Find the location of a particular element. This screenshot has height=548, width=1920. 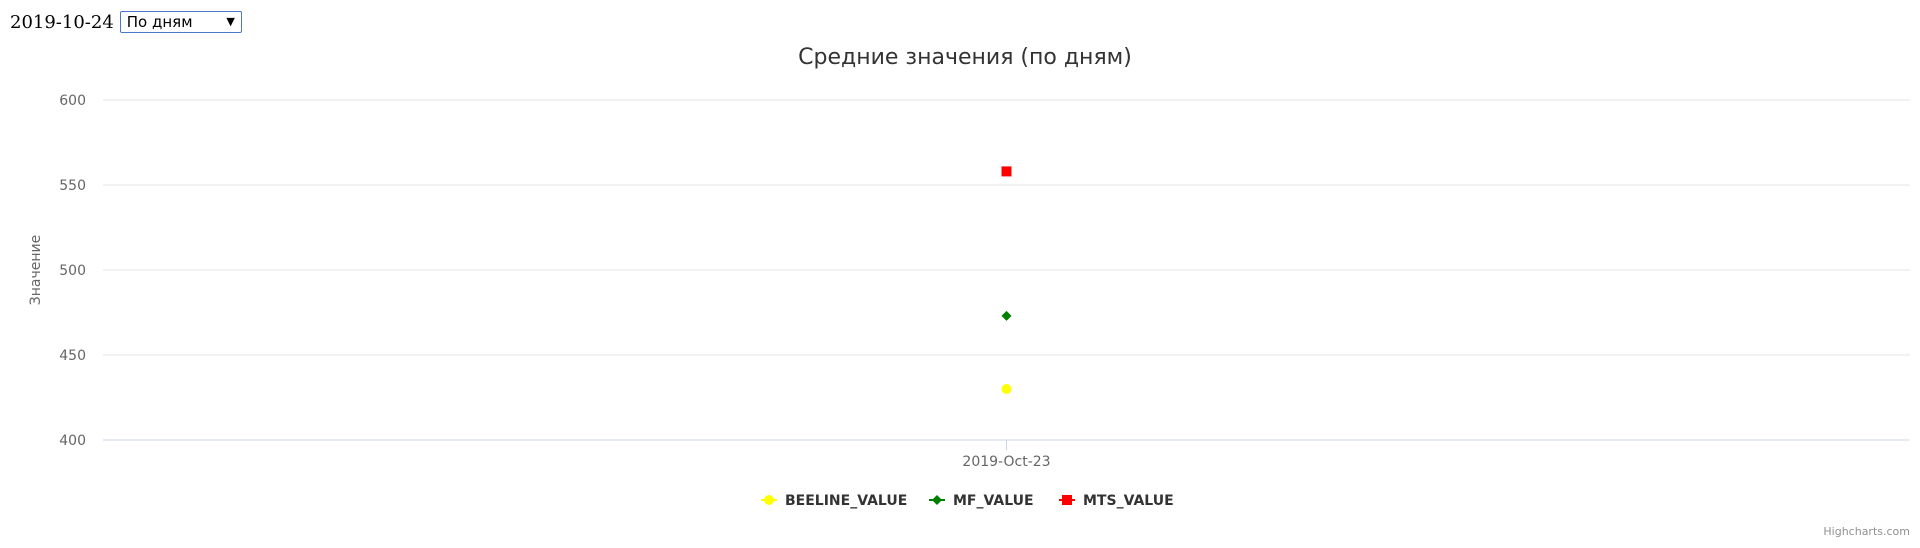

chevron-down-icon: ▼ is located at coordinates (230, 21).